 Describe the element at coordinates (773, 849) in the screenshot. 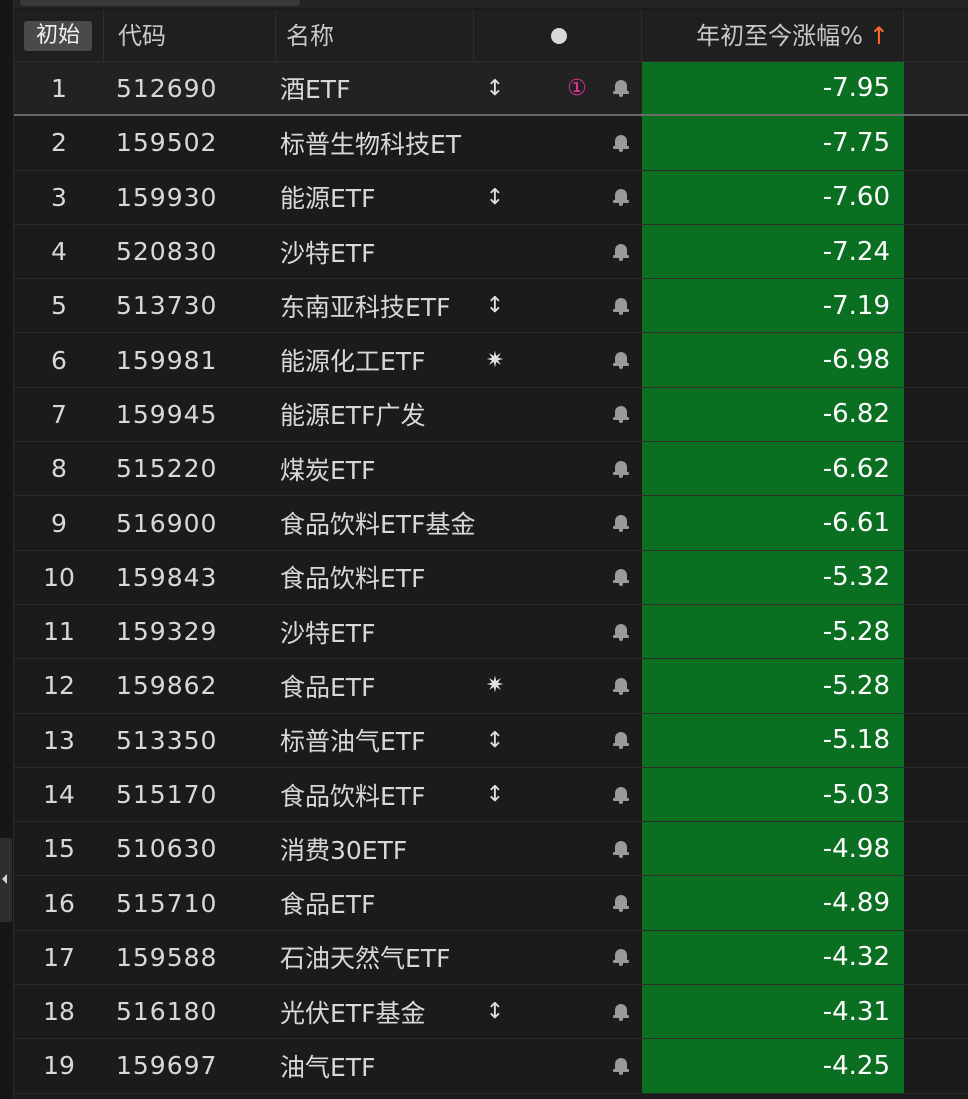

I see `ytd-change-value: -4.98` at that location.